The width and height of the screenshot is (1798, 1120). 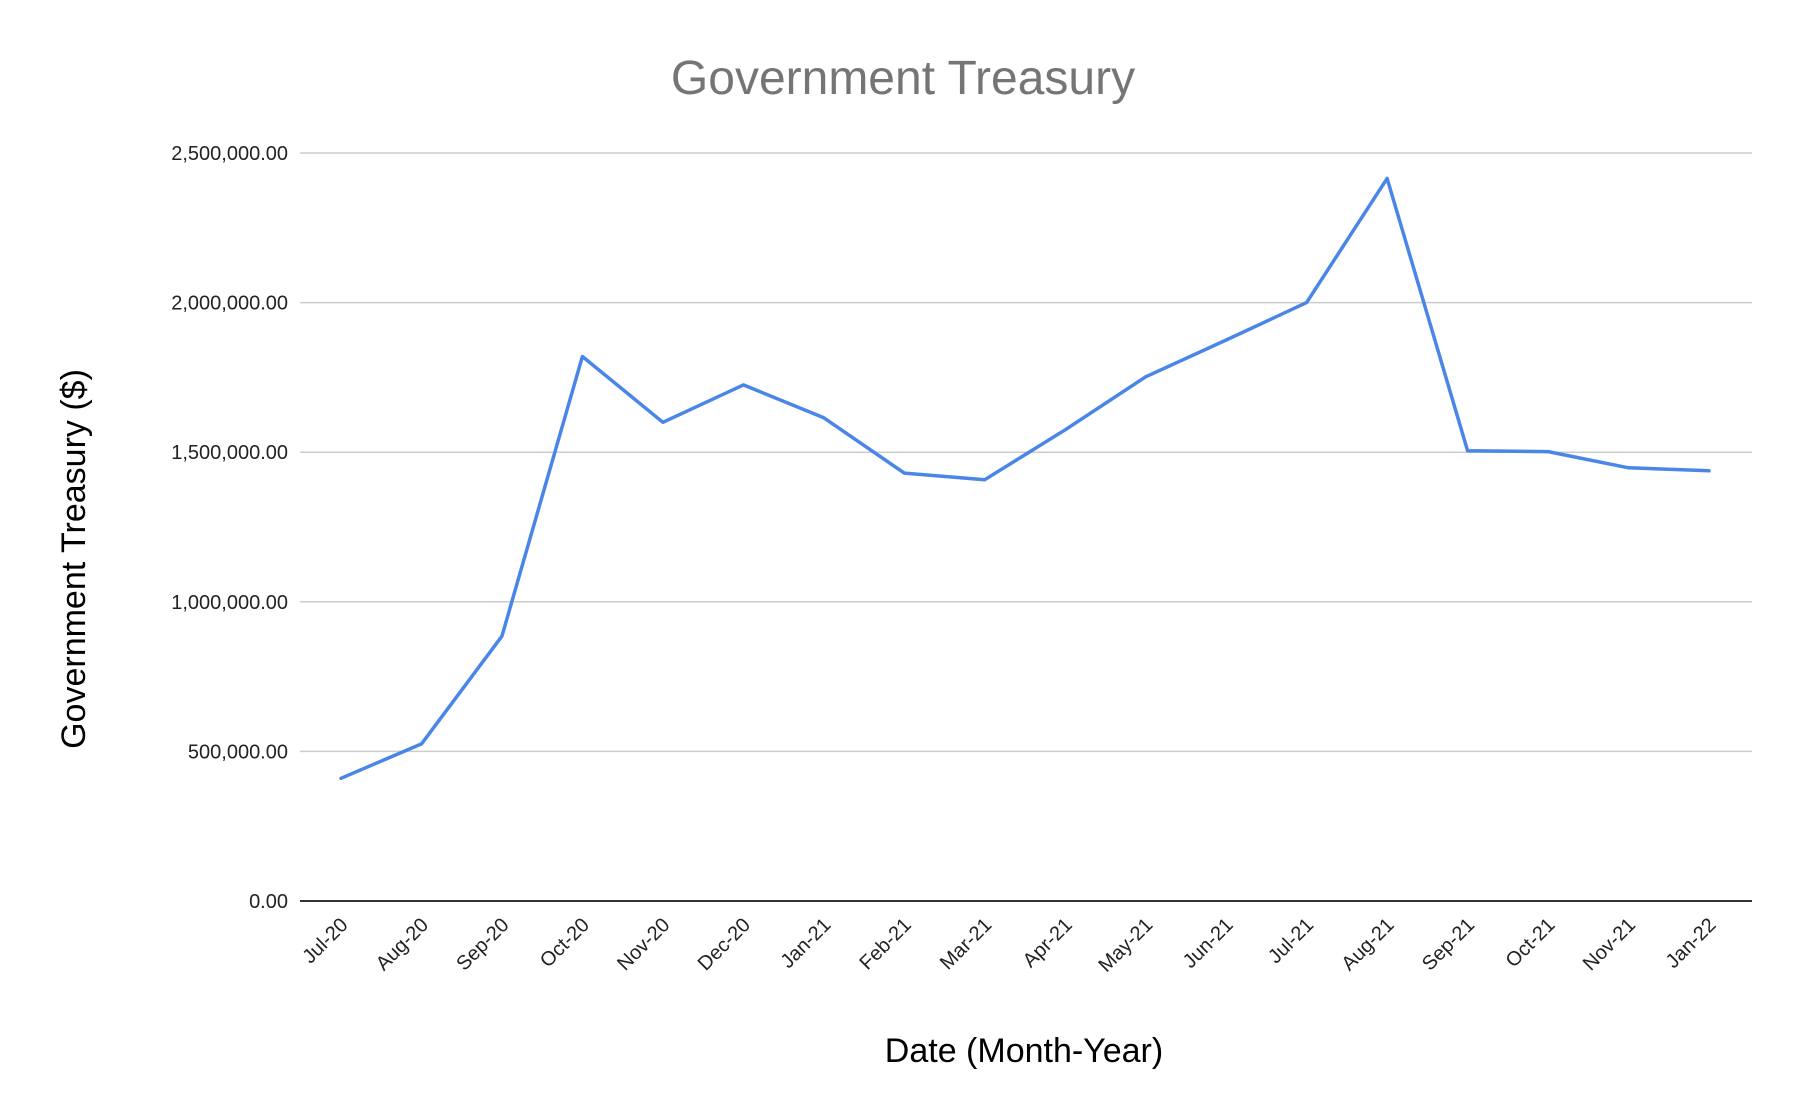 I want to click on y-tick-label: 2,500,000.00, so click(x=229, y=154).